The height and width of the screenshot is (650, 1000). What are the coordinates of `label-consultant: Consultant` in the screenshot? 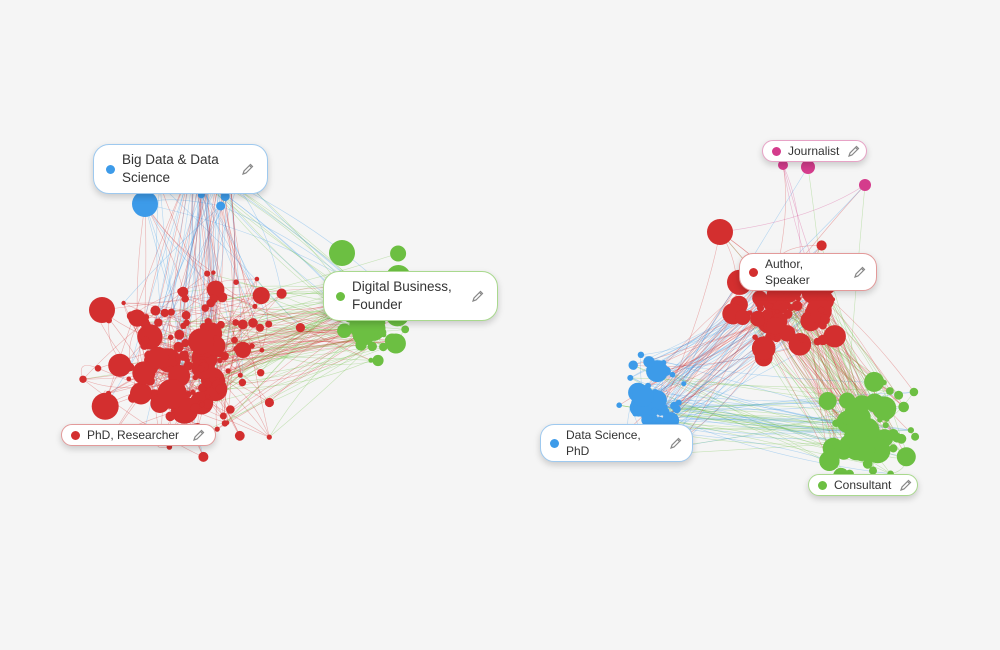 It's located at (863, 485).